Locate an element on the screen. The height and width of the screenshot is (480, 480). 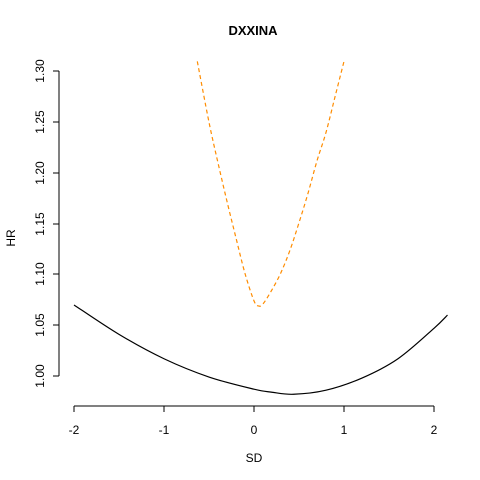
y-tick-label: 1.20 is located at coordinates (40, 173).